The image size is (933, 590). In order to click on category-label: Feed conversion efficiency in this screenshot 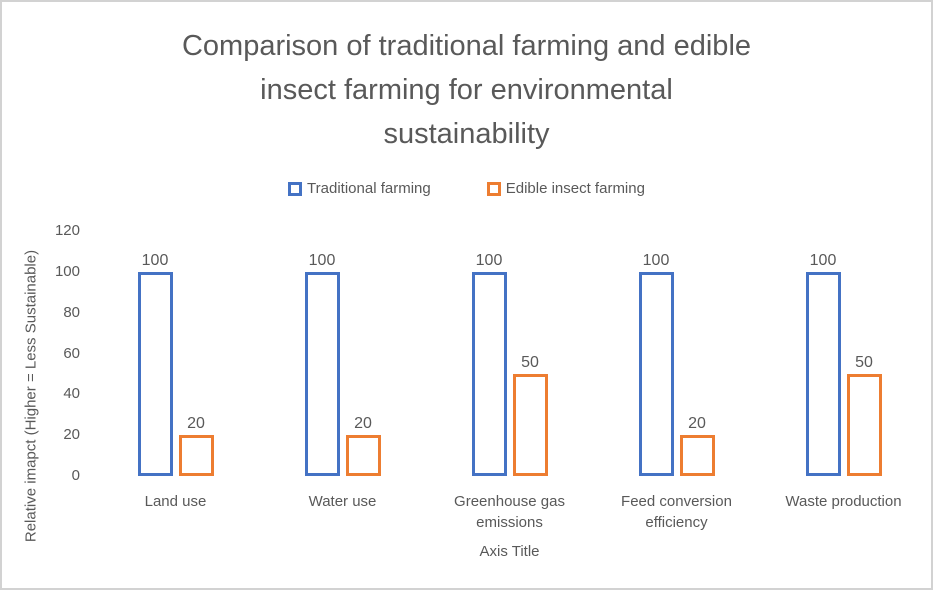, I will do `click(676, 512)`.